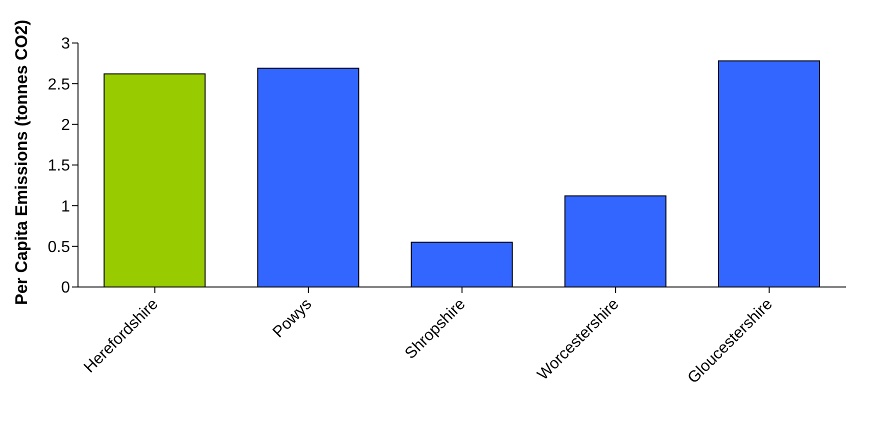 The image size is (874, 443). What do you see at coordinates (65, 288) in the screenshot?
I see `y-tick-label: 0` at bounding box center [65, 288].